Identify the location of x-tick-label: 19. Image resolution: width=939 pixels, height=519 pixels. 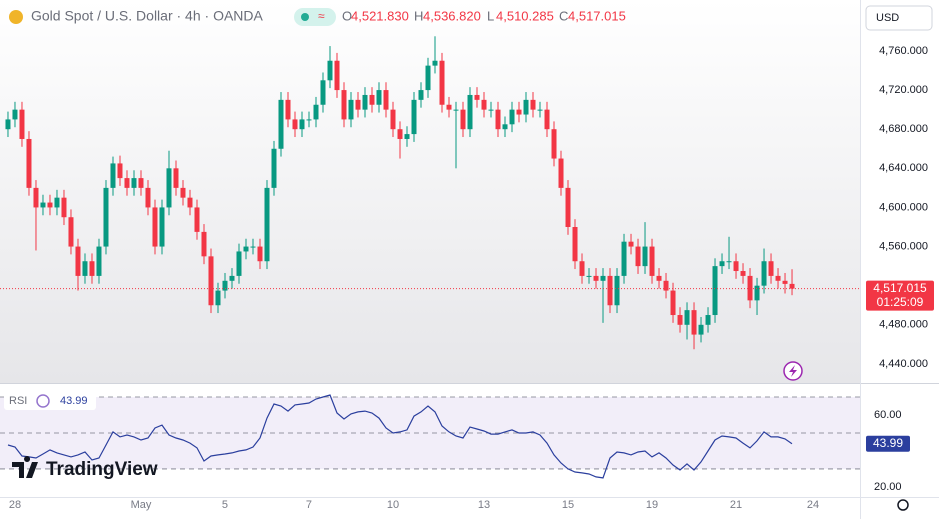
(652, 505).